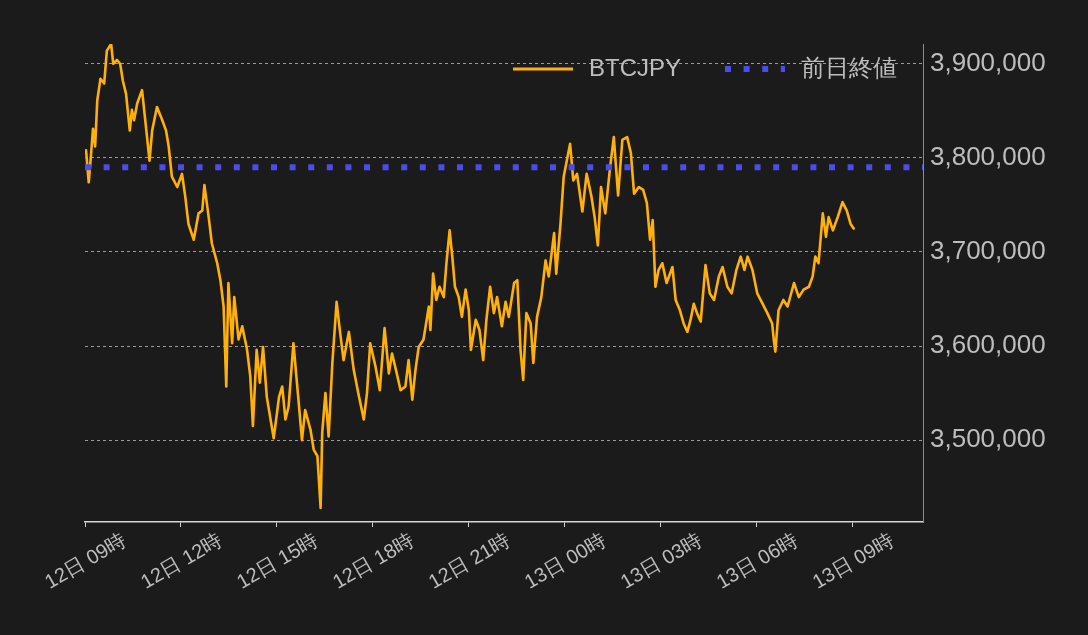 The image size is (1088, 635). What do you see at coordinates (181, 560) in the screenshot?
I see `x-tick-label: 12日 12時` at bounding box center [181, 560].